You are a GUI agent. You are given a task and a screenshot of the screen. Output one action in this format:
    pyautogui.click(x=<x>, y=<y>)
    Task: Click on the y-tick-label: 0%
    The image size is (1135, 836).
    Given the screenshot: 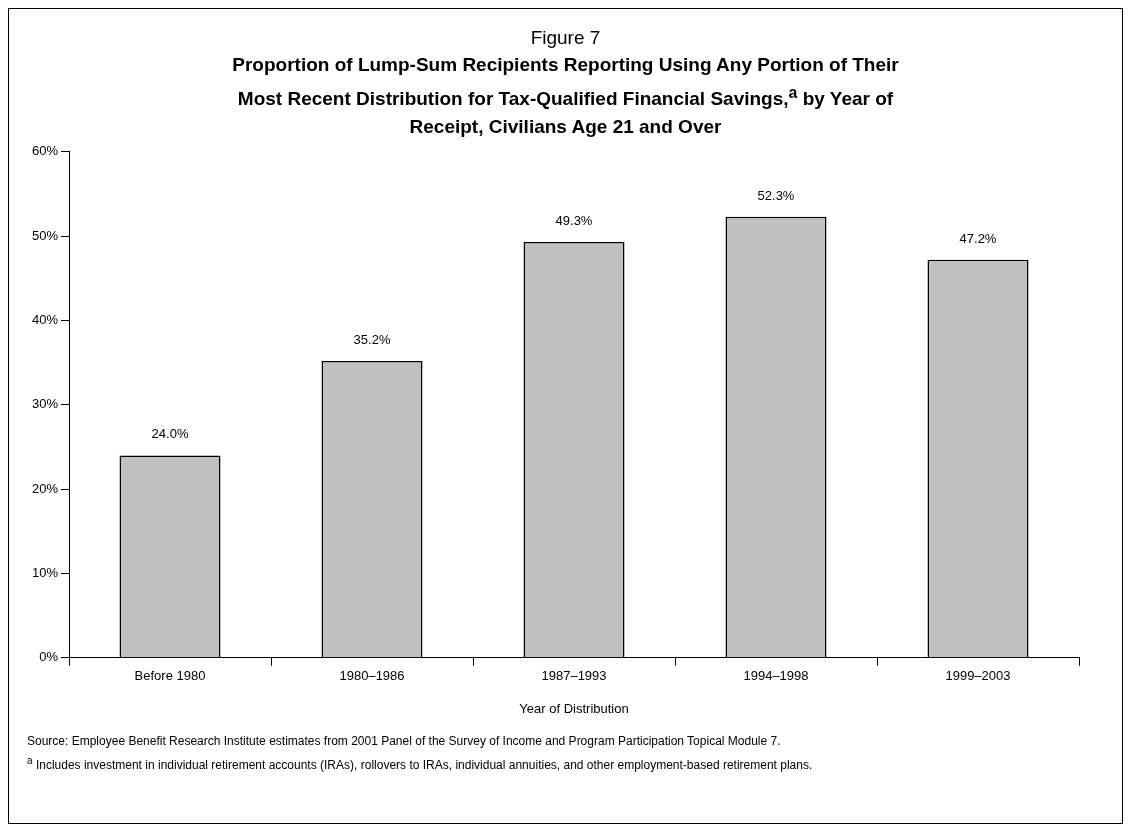 What is the action you would take?
    pyautogui.click(x=49, y=657)
    